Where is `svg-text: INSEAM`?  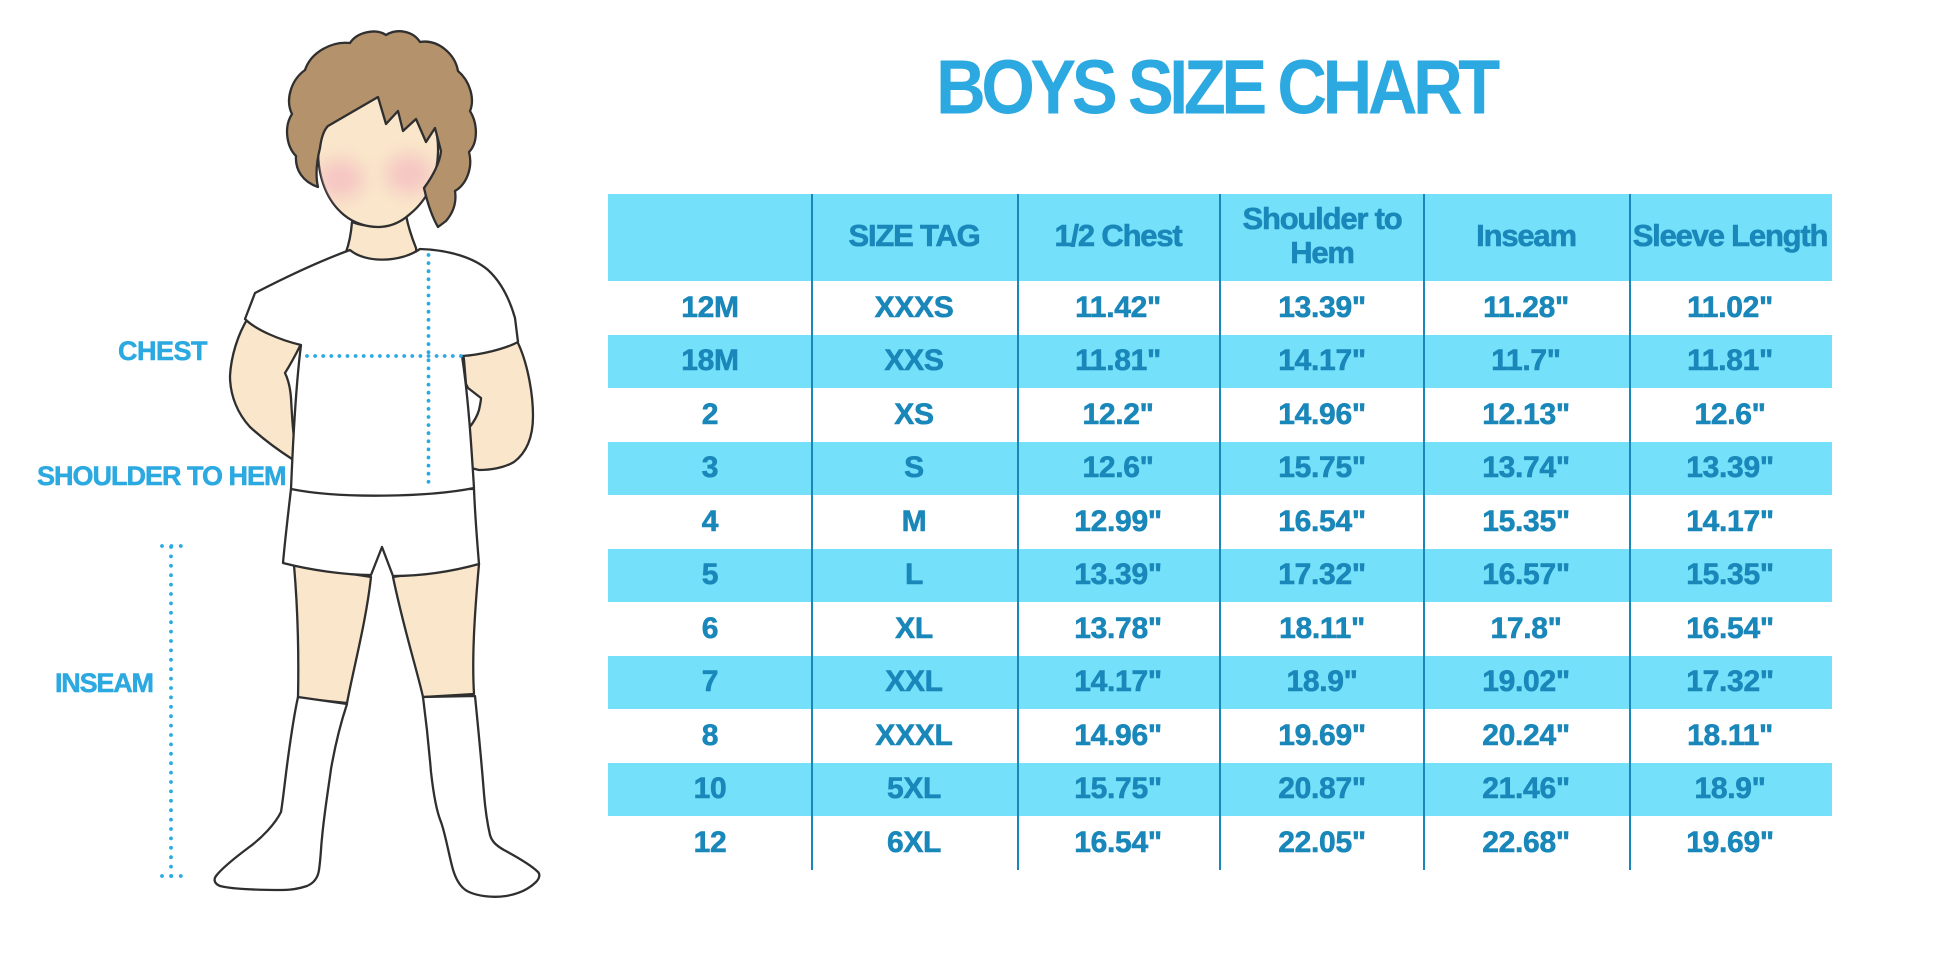 svg-text: INSEAM is located at coordinates (104, 683).